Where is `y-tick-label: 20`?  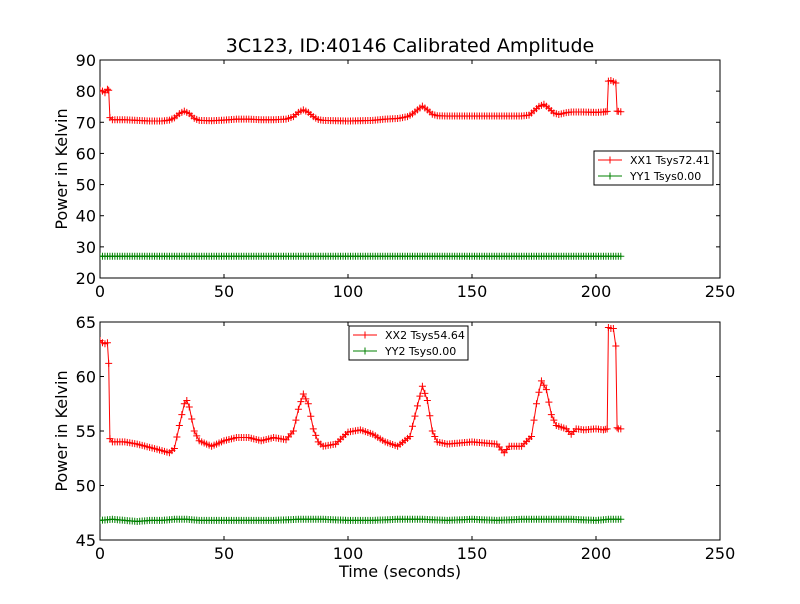
y-tick-label: 20 is located at coordinates (86, 278).